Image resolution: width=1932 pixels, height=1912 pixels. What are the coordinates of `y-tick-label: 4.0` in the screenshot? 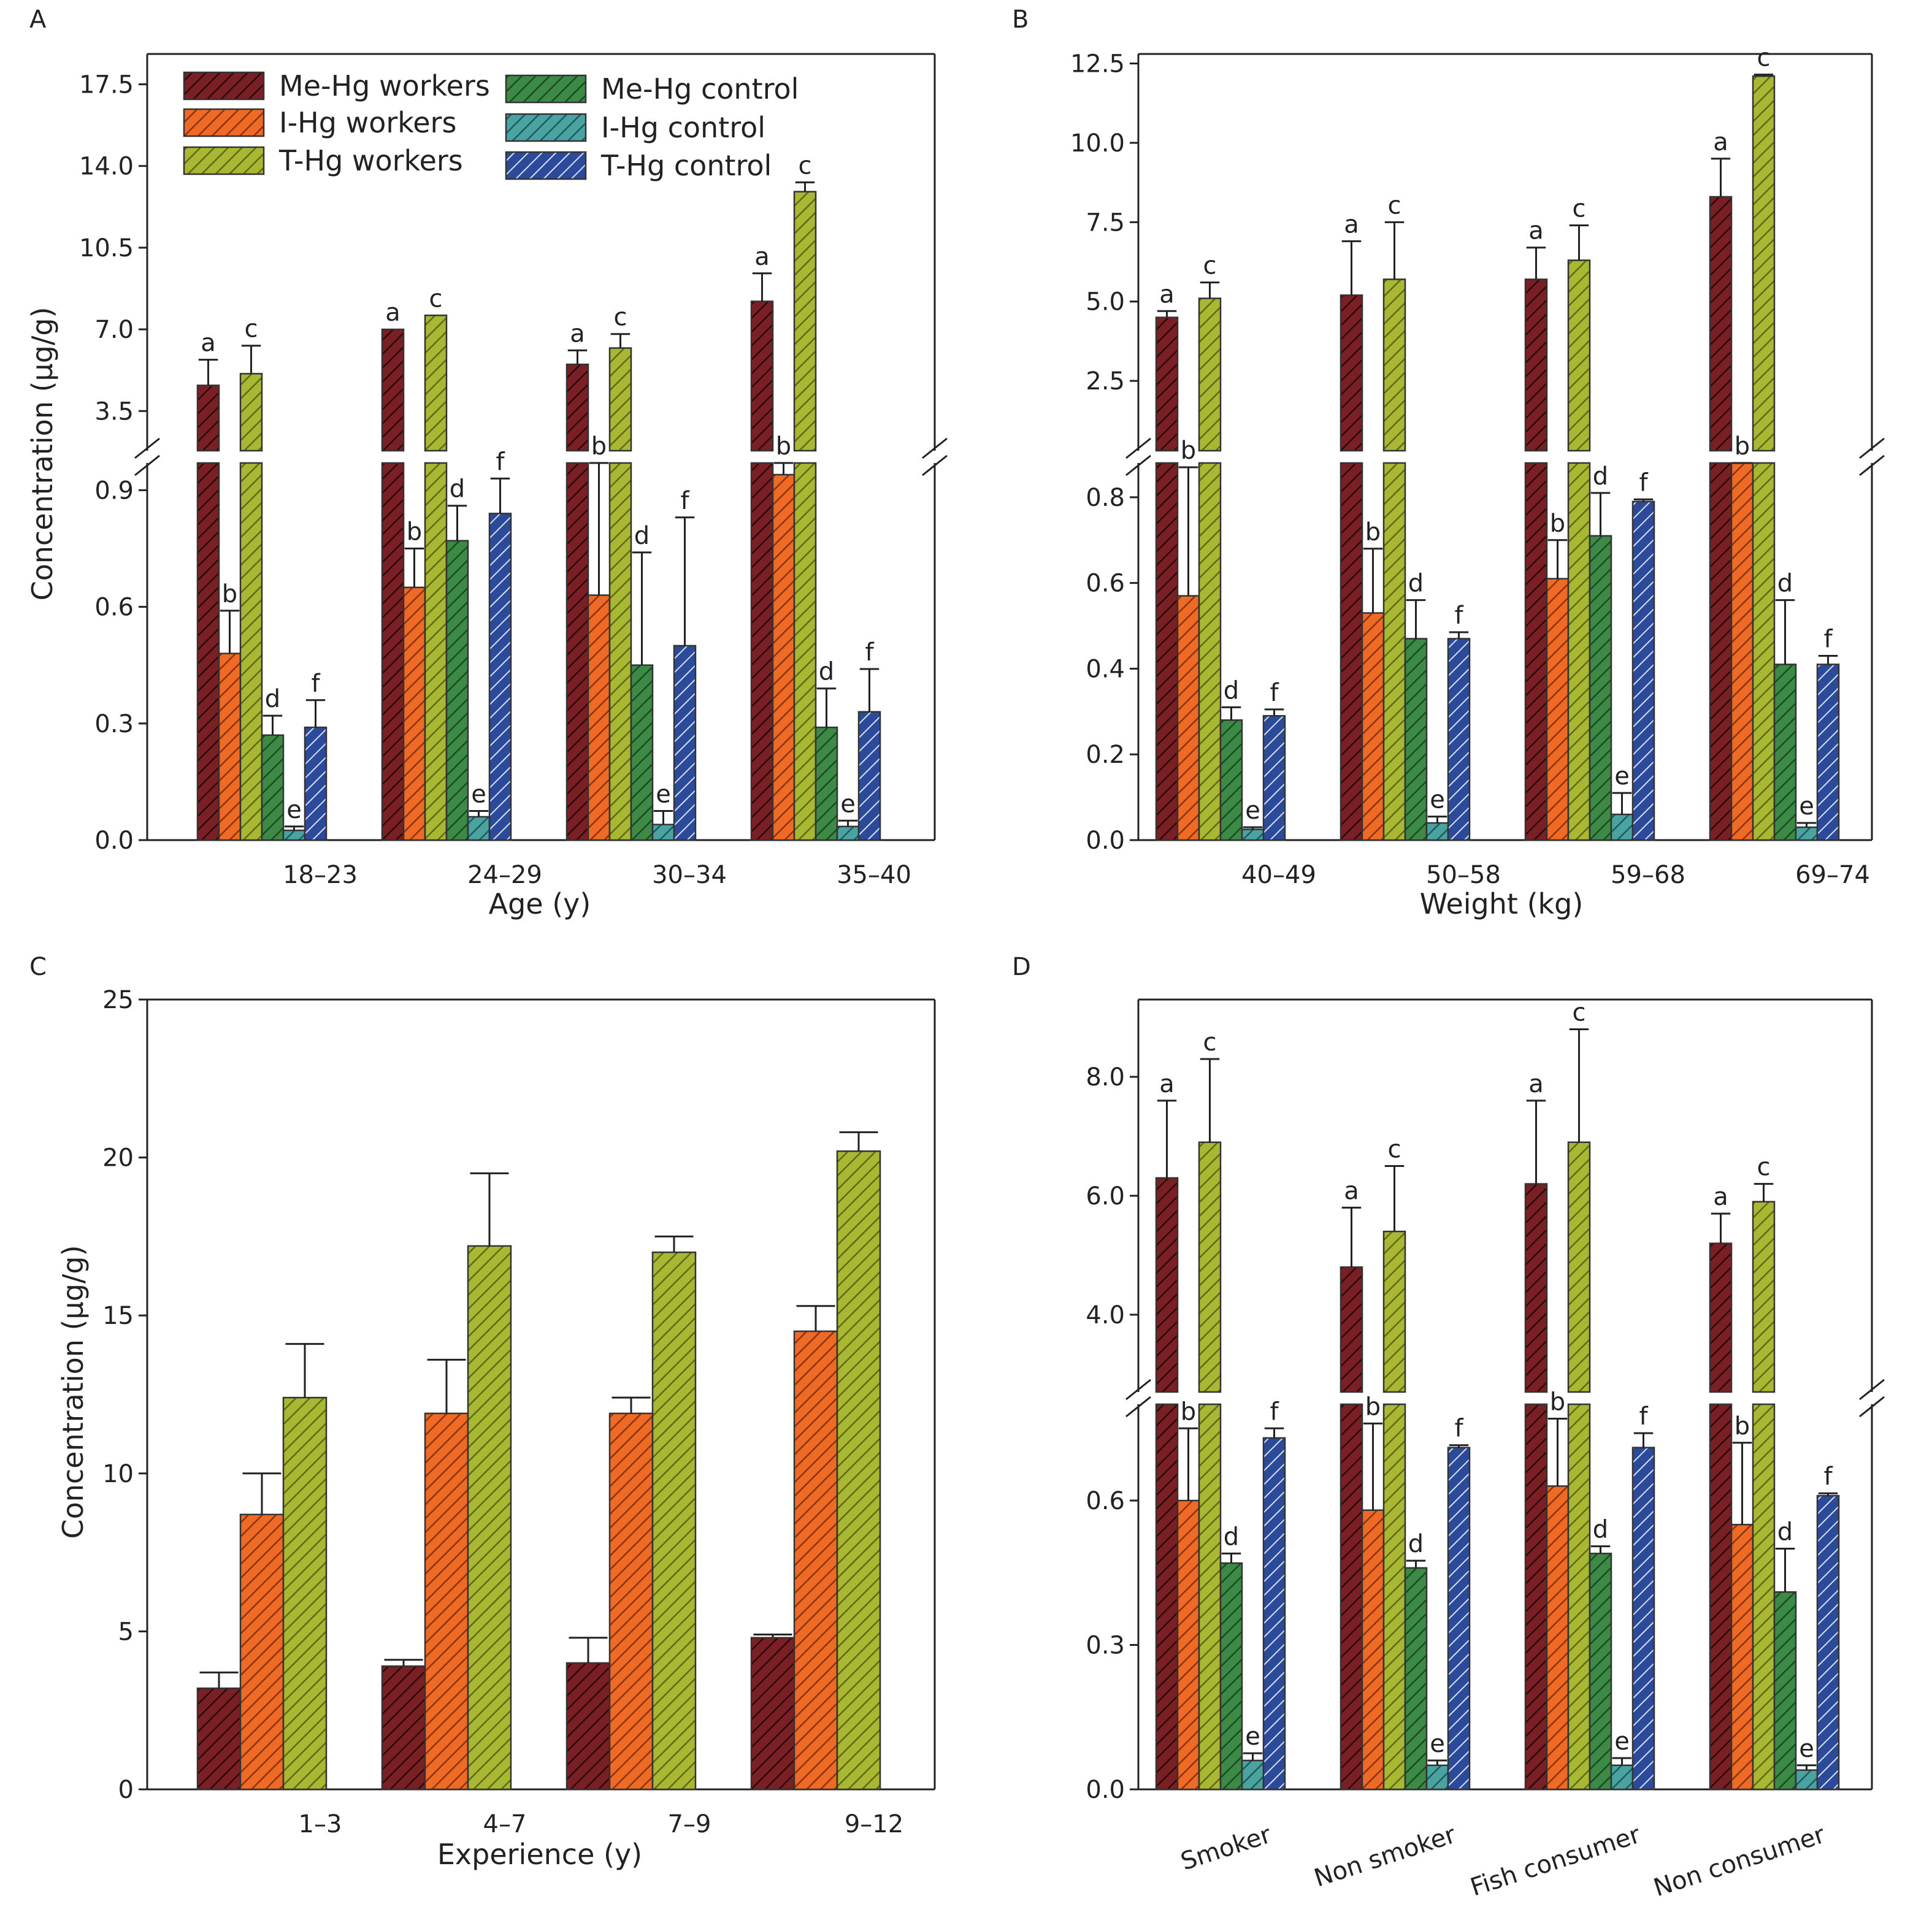 It's located at (1105, 1315).